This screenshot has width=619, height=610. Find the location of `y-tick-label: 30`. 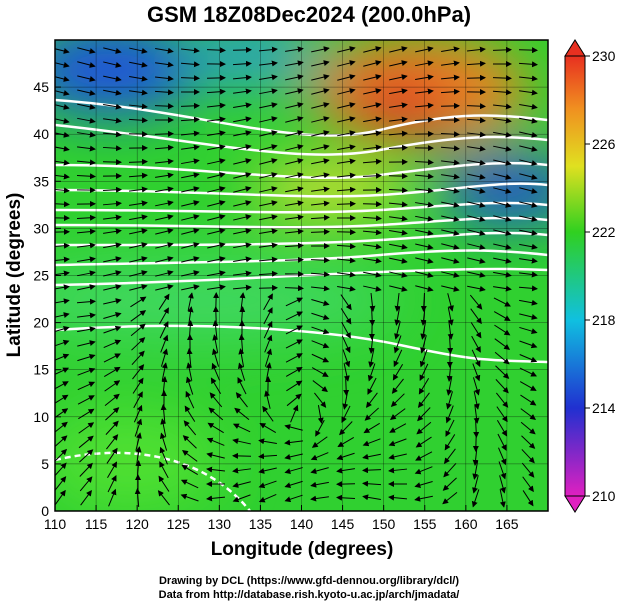

y-tick-label: 30 is located at coordinates (41, 228).